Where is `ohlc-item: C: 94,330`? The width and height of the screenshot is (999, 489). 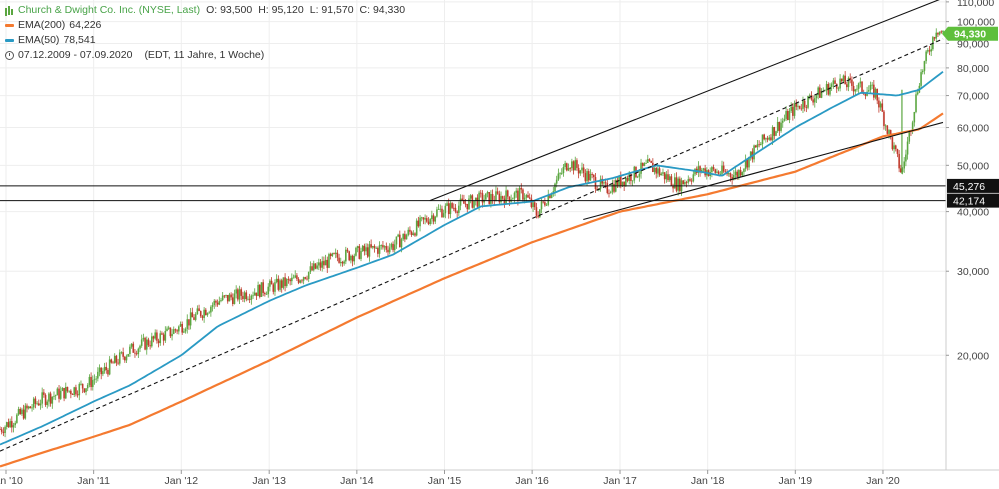
ohlc-item: C: 94,330 is located at coordinates (382, 10).